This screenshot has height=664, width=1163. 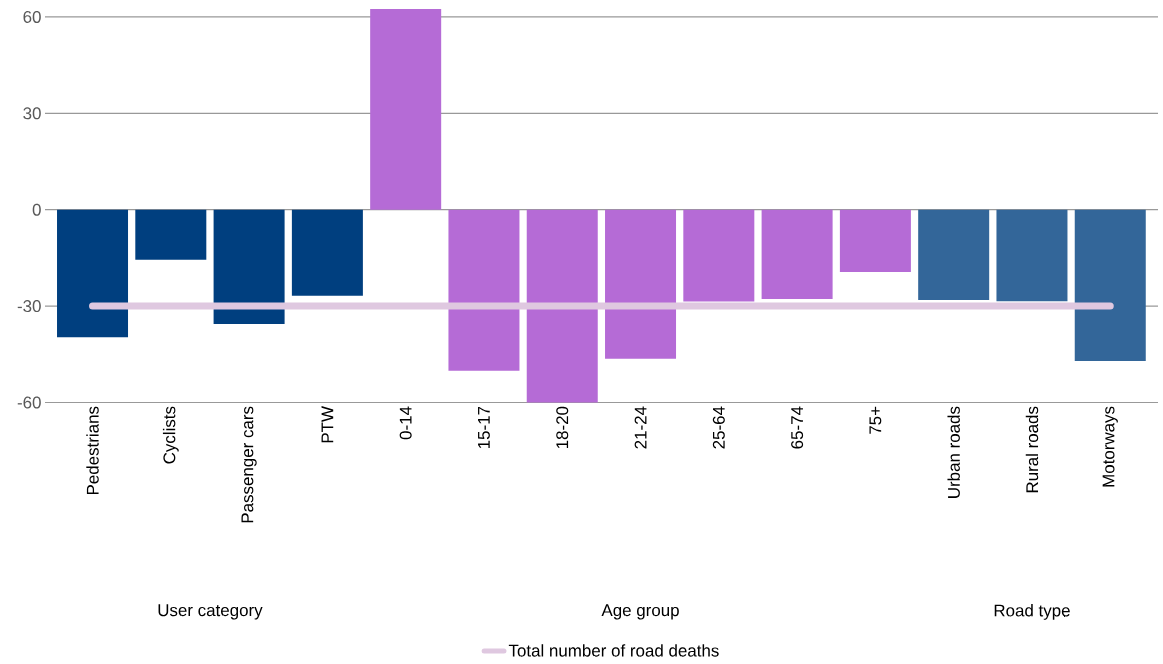 I want to click on x-tick-label: 18-20, so click(x=562, y=427).